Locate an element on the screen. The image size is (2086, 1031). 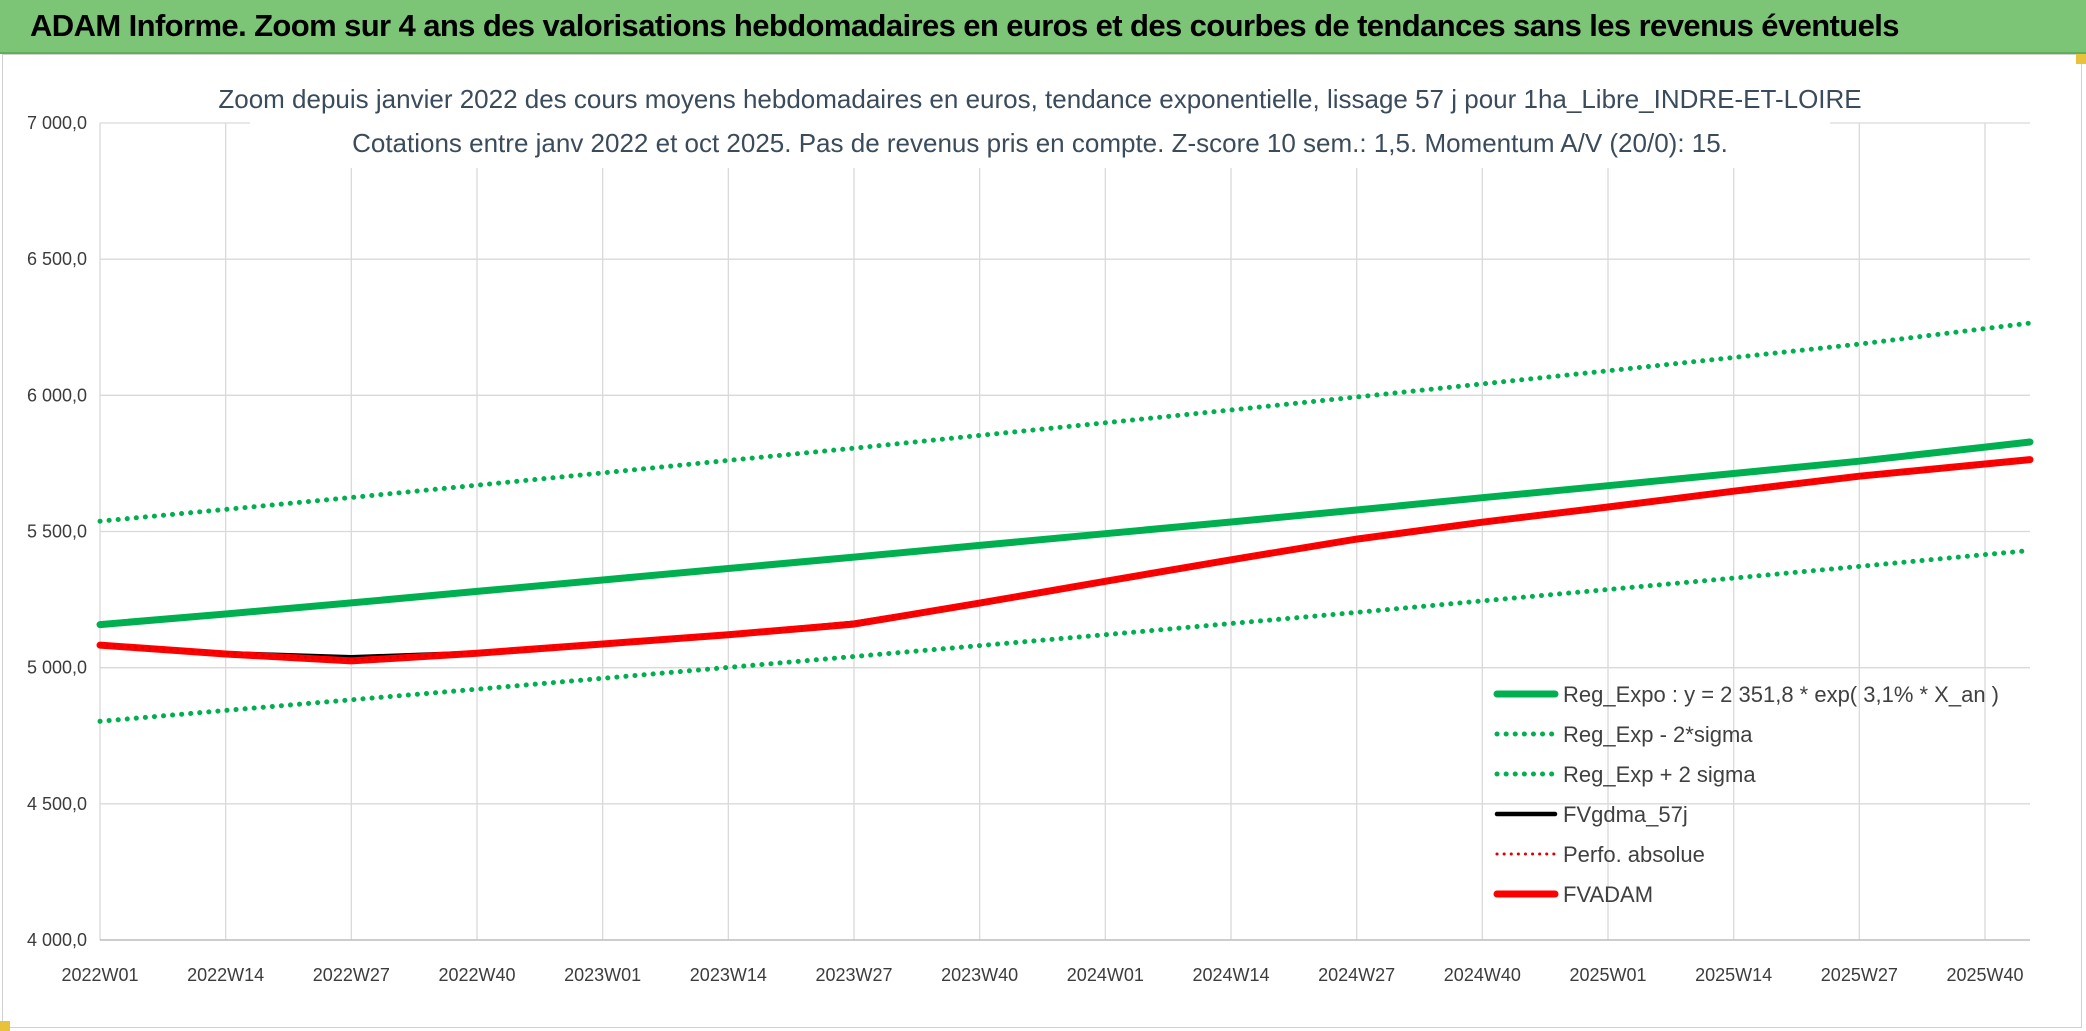
y-tick-label: 4 000,0 is located at coordinates (57, 940).